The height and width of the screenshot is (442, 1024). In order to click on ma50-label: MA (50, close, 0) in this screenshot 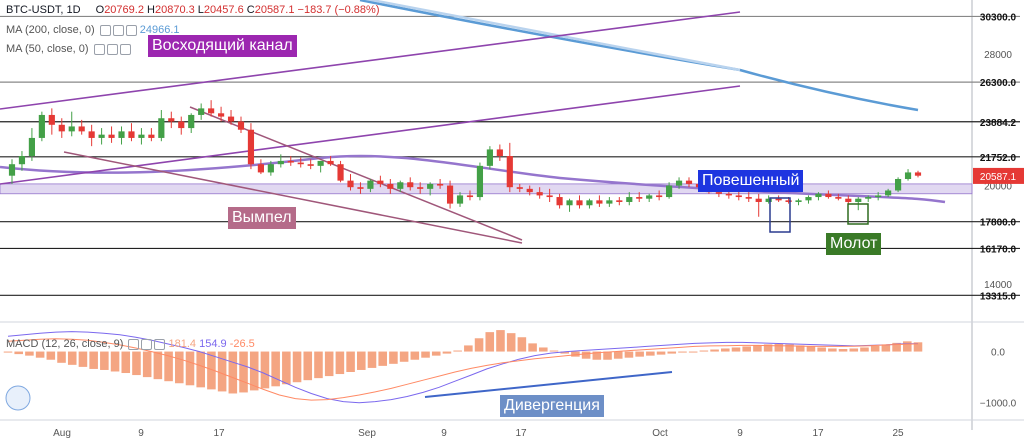, I will do `click(47, 49)`.